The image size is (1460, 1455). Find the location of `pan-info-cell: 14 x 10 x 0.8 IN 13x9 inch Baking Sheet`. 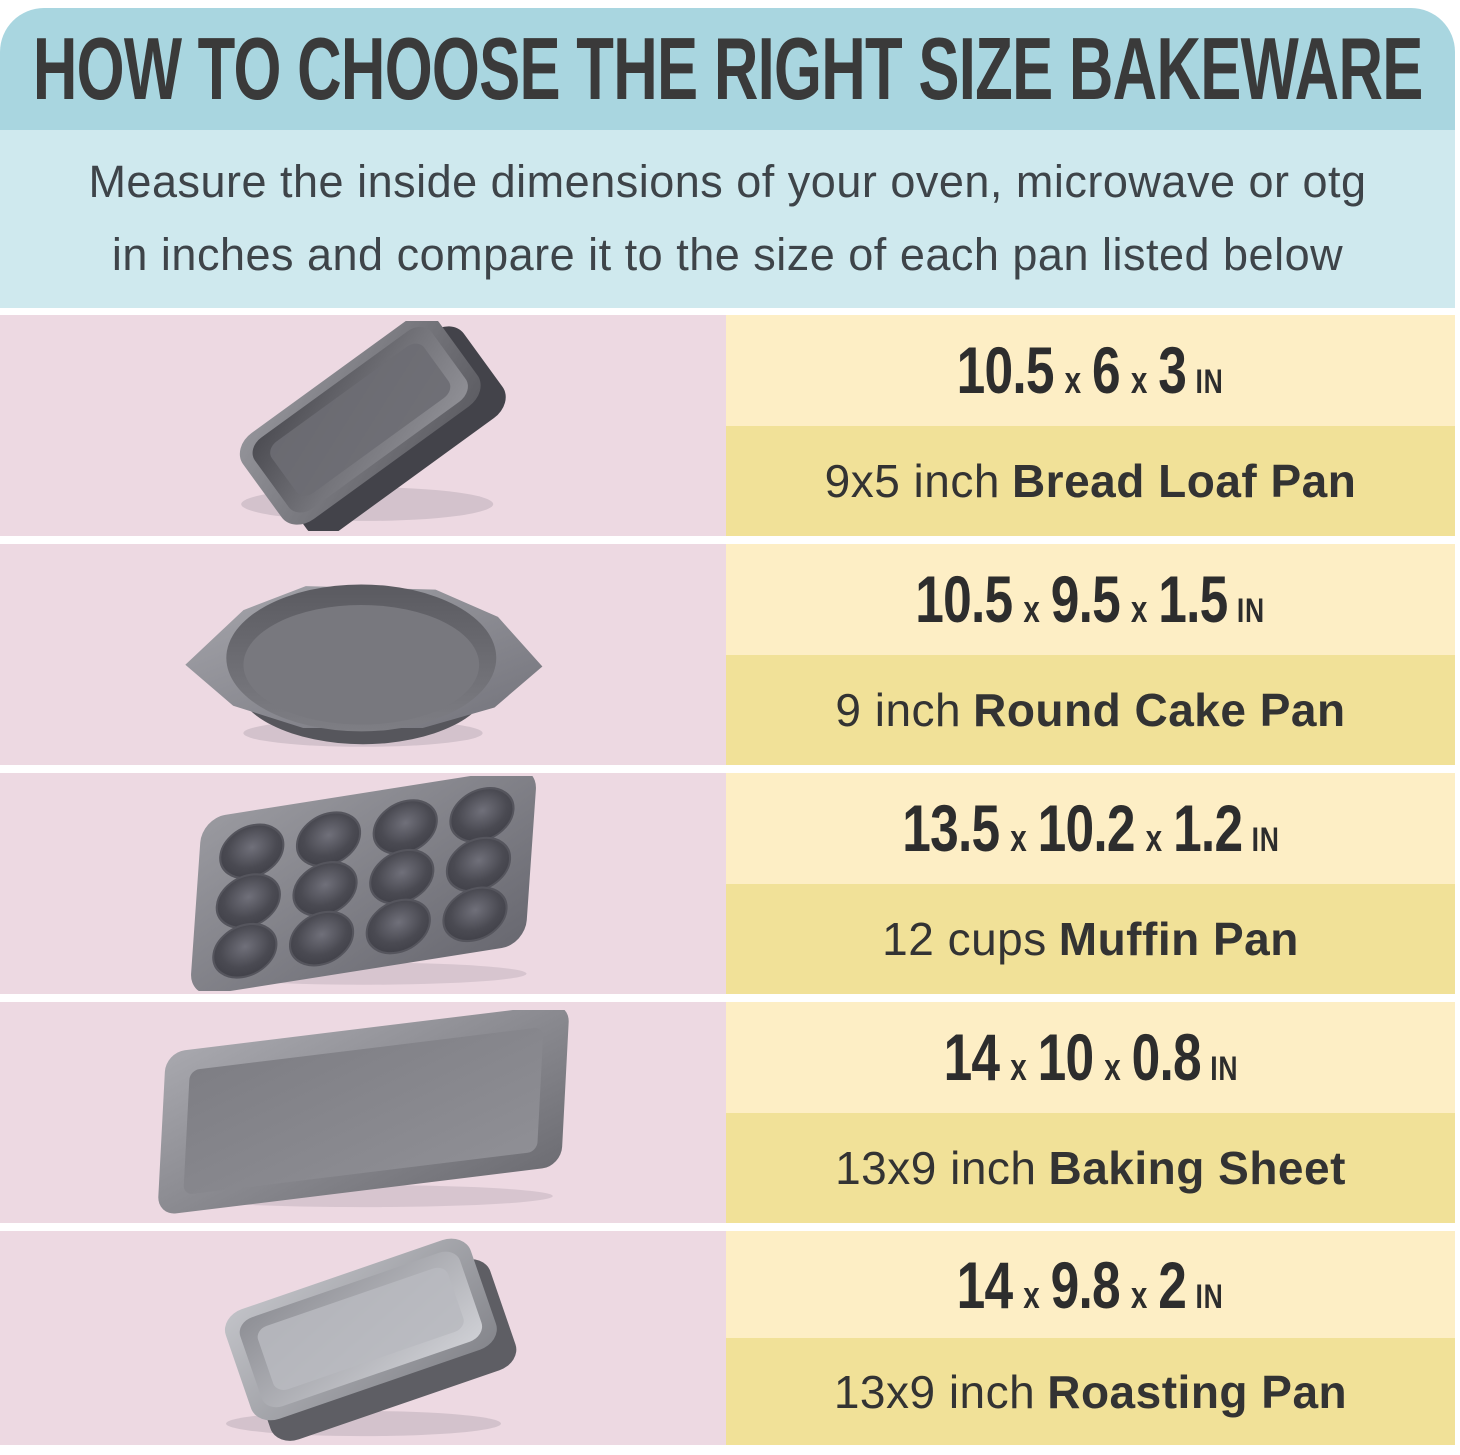

pan-info-cell: 14 x 10 x 0.8 IN 13x9 inch Baking Sheet is located at coordinates (1090, 1112).